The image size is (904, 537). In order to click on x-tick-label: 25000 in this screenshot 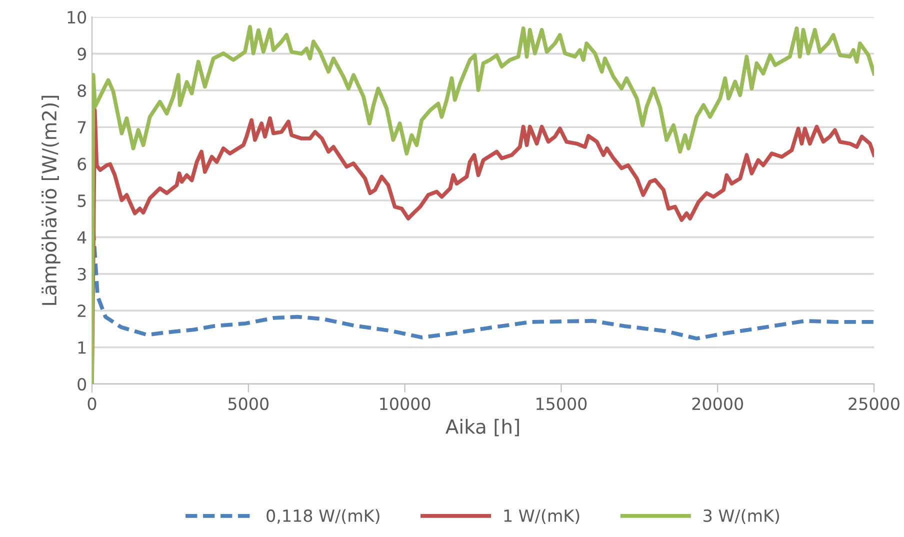, I will do `click(874, 403)`.